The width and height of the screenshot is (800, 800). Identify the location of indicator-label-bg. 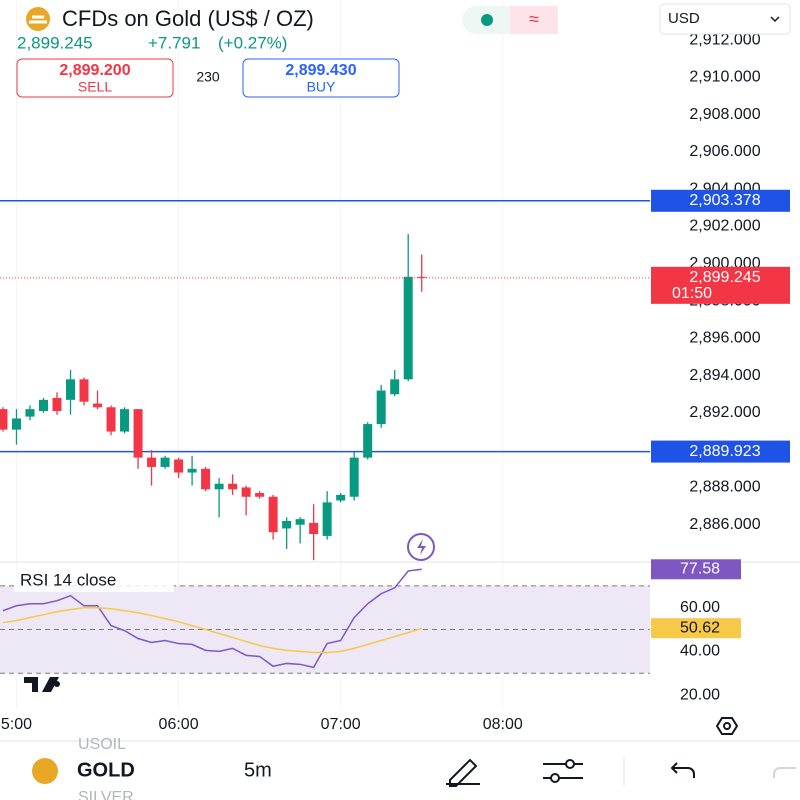
(94, 581).